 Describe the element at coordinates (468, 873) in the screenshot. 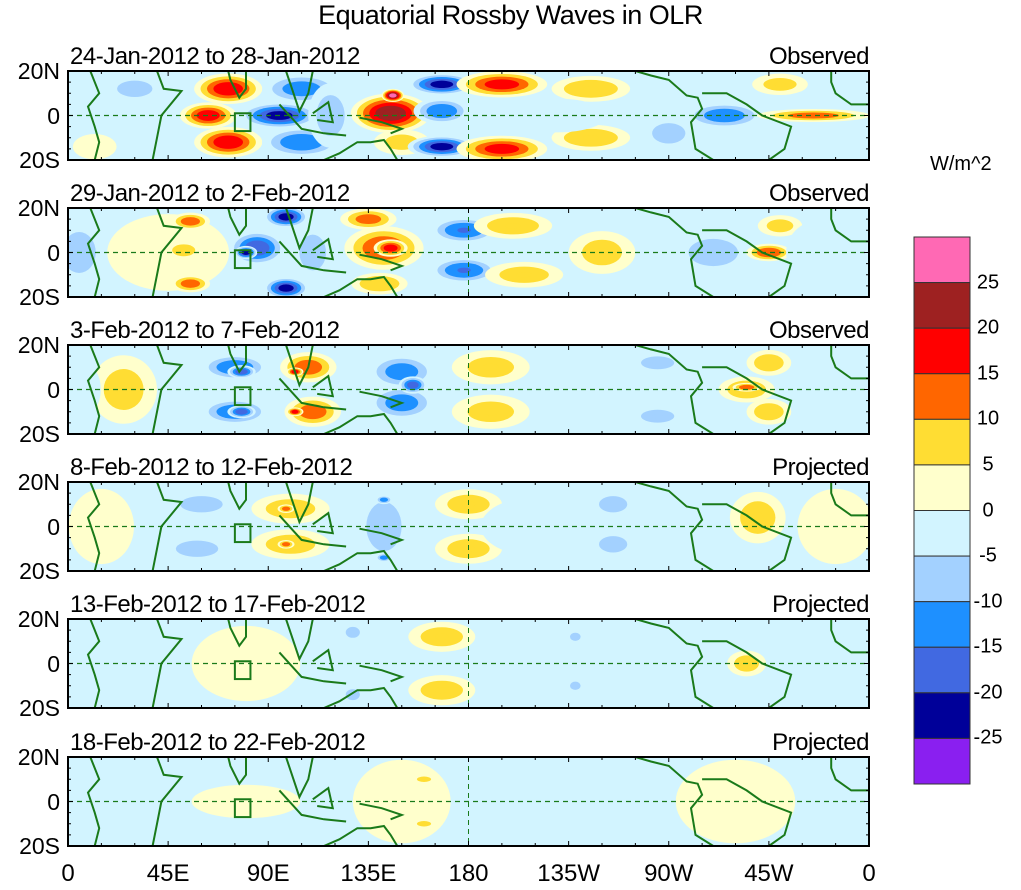

I see `x-tick-label: 180` at that location.